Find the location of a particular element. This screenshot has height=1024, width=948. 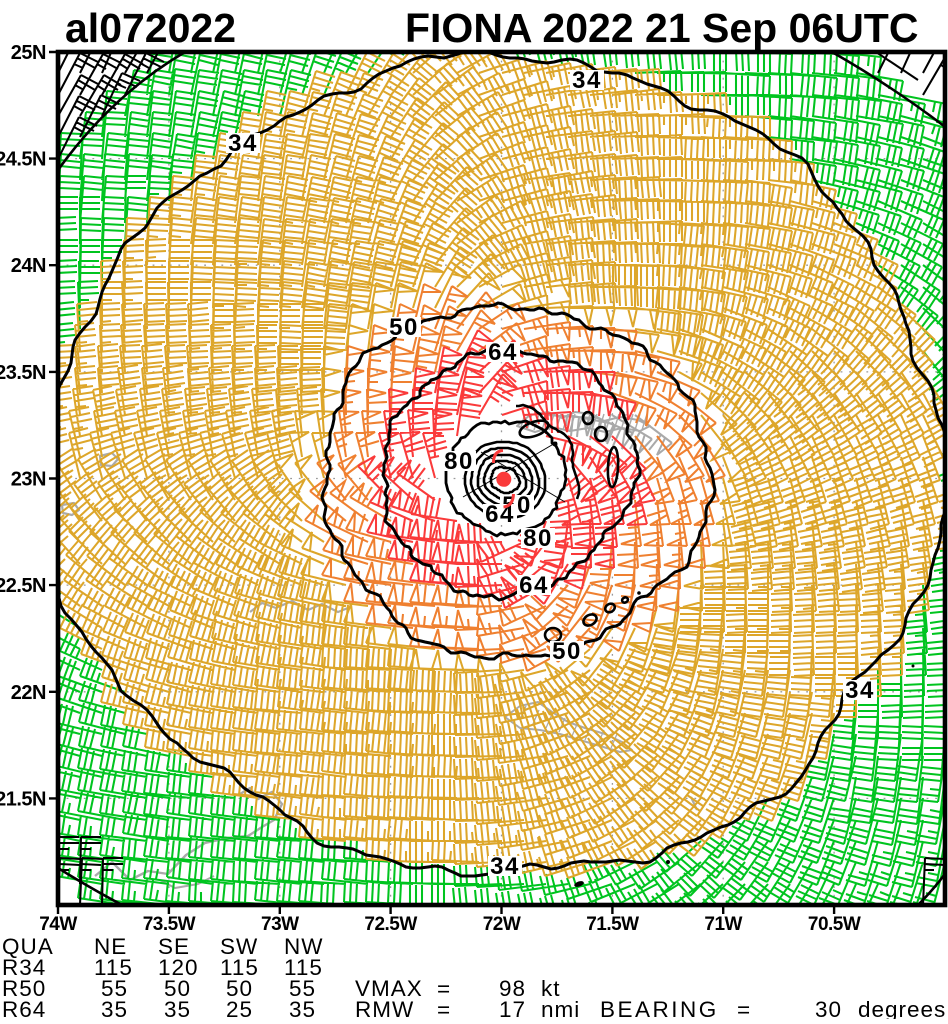

svg-text: 22N is located at coordinates (28, 693).